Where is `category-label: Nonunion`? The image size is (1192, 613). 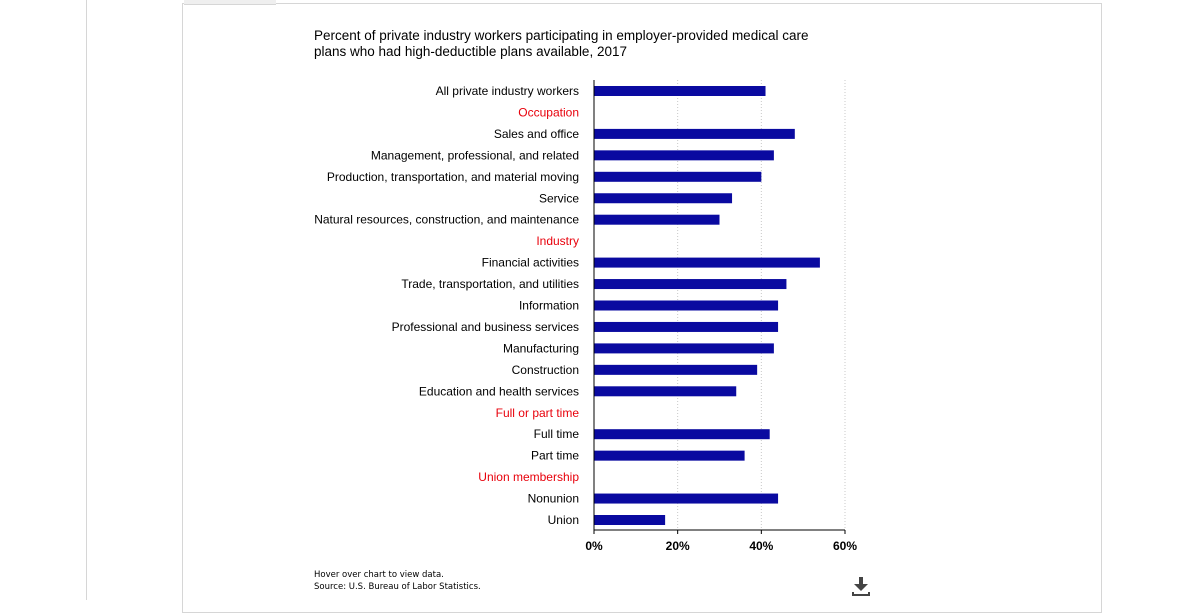
category-label: Nonunion is located at coordinates (553, 499).